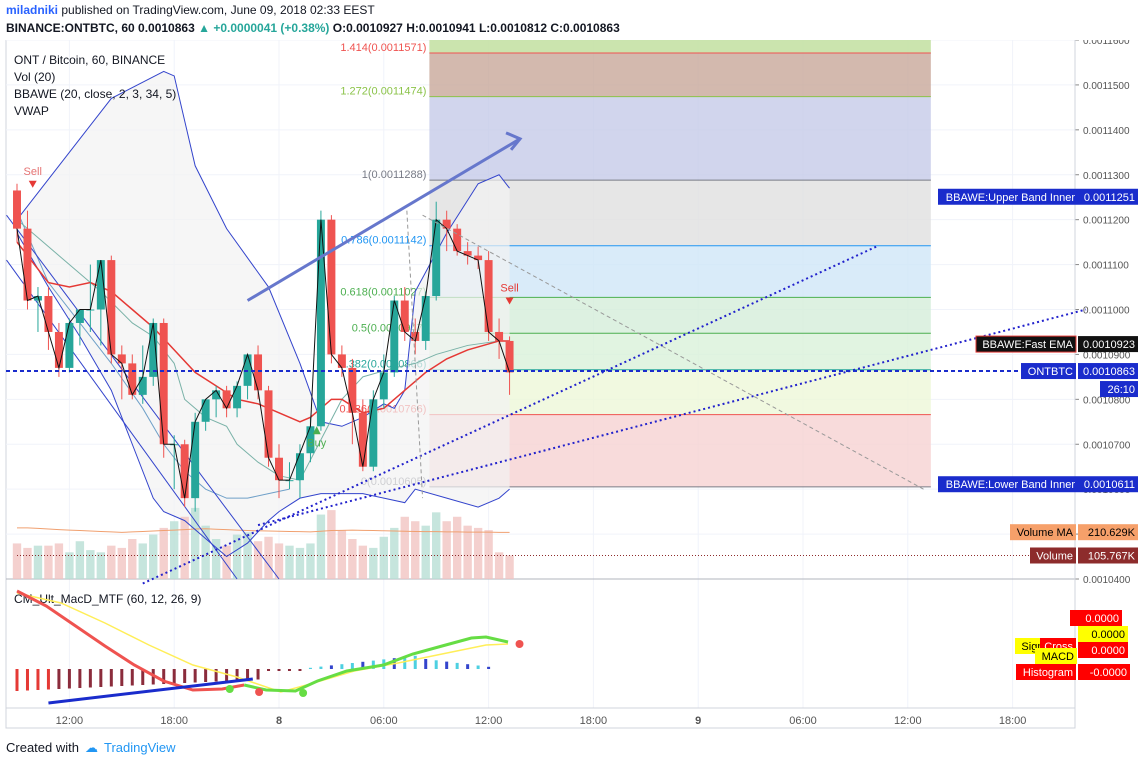  Describe the element at coordinates (1043, 532) in the screenshot. I see `volume-ma-tag-box` at that location.